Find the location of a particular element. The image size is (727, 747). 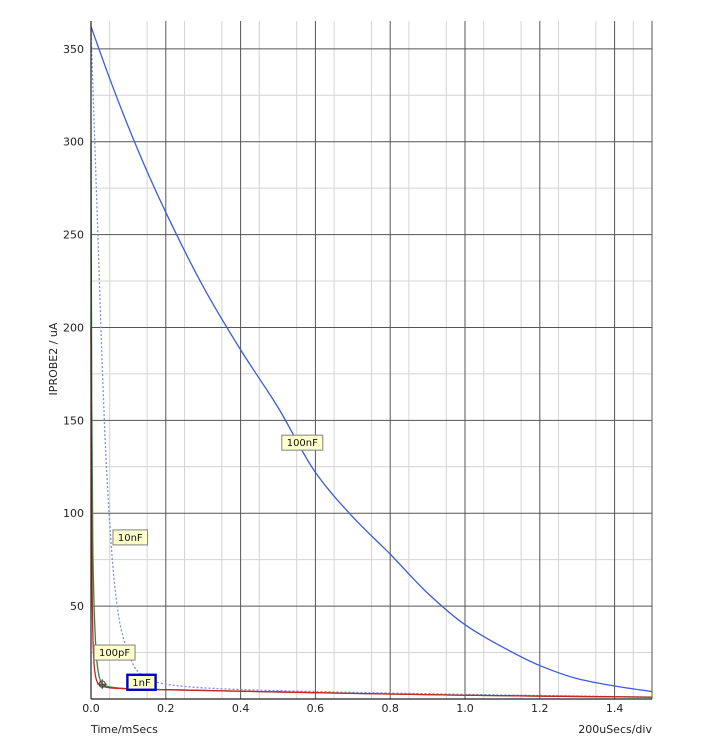

y-tick-label: 350 is located at coordinates (73, 49).